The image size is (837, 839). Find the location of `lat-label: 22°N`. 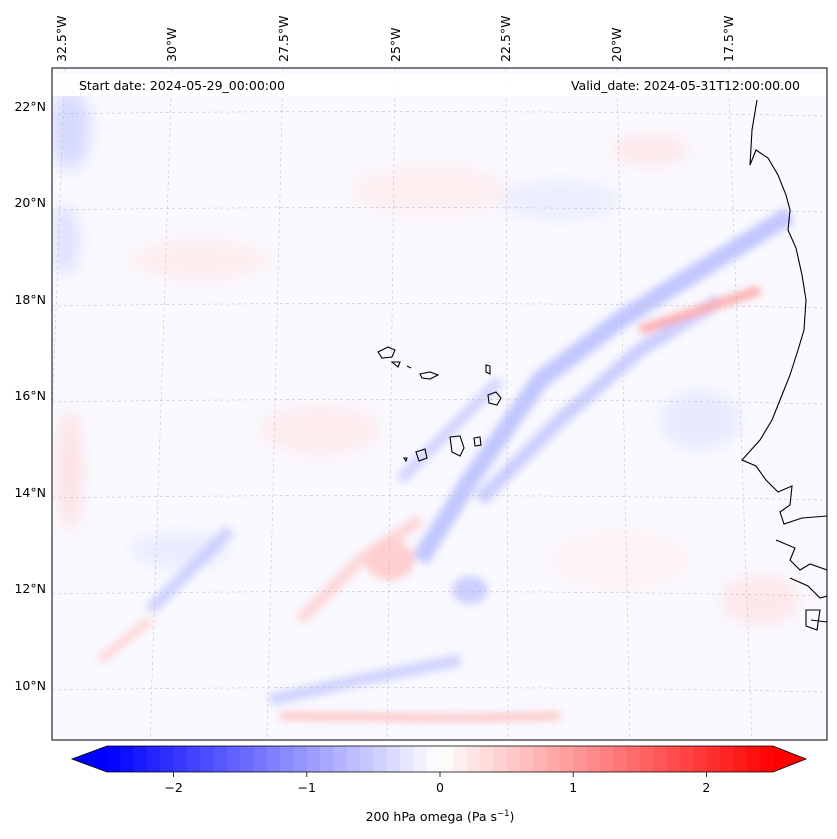

lat-label: 22°N is located at coordinates (30, 106).